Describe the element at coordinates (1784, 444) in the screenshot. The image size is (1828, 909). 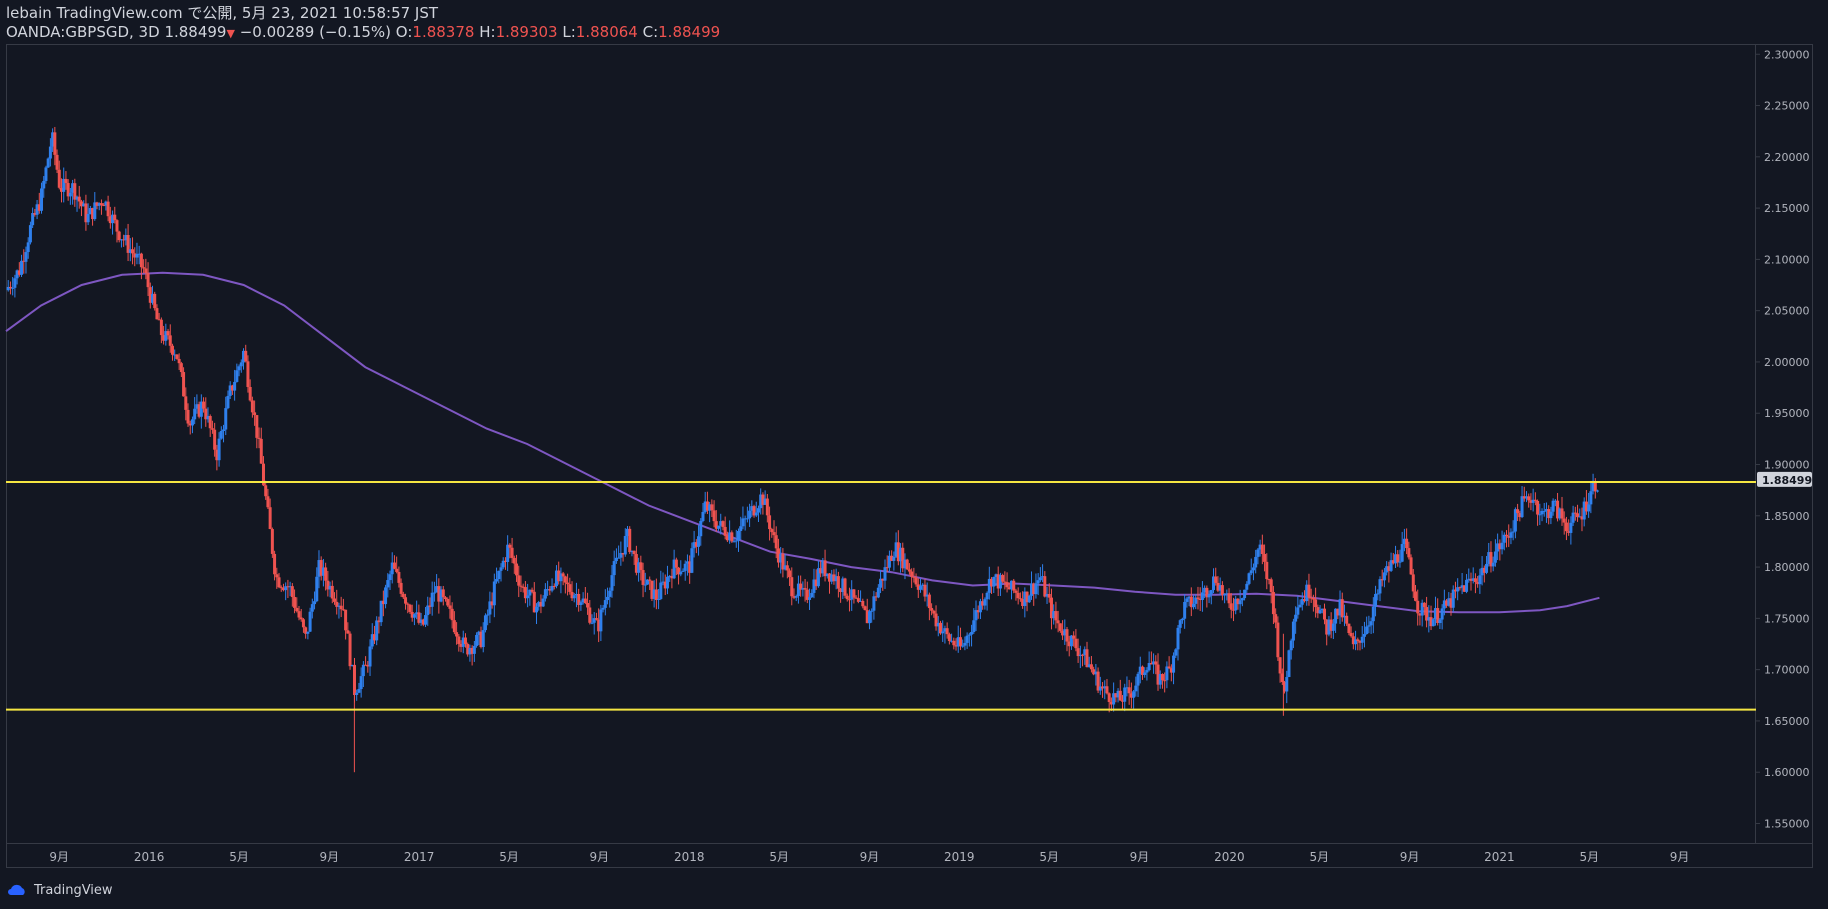
I see `price-axis` at that location.